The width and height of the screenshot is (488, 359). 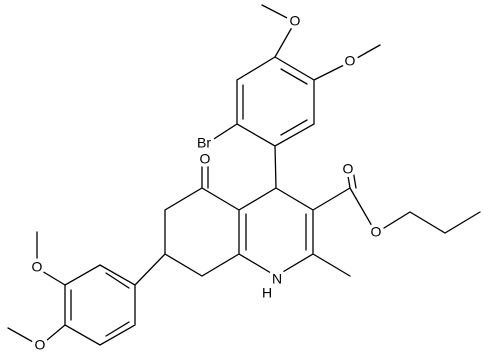 What do you see at coordinates (277, 279) in the screenshot?
I see `atom-label: N` at bounding box center [277, 279].